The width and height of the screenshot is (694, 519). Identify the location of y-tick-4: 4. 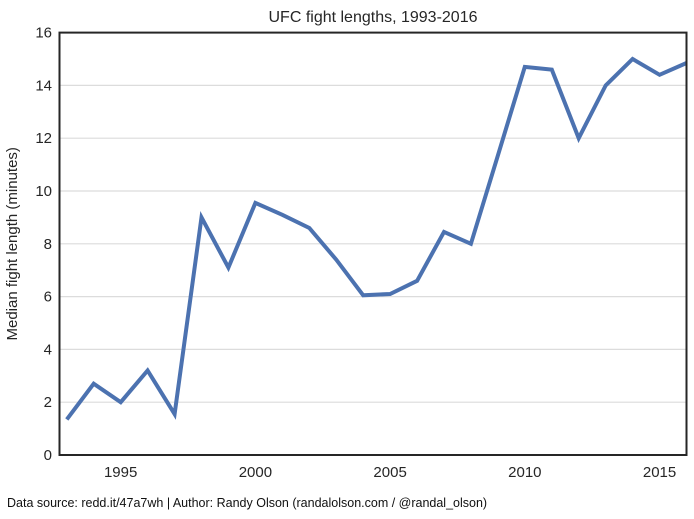
(48, 349).